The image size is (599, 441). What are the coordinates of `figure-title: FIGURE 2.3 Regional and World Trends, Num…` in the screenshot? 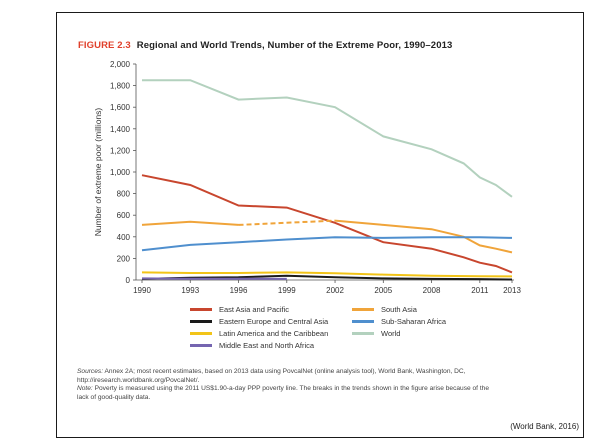 It's located at (265, 45).